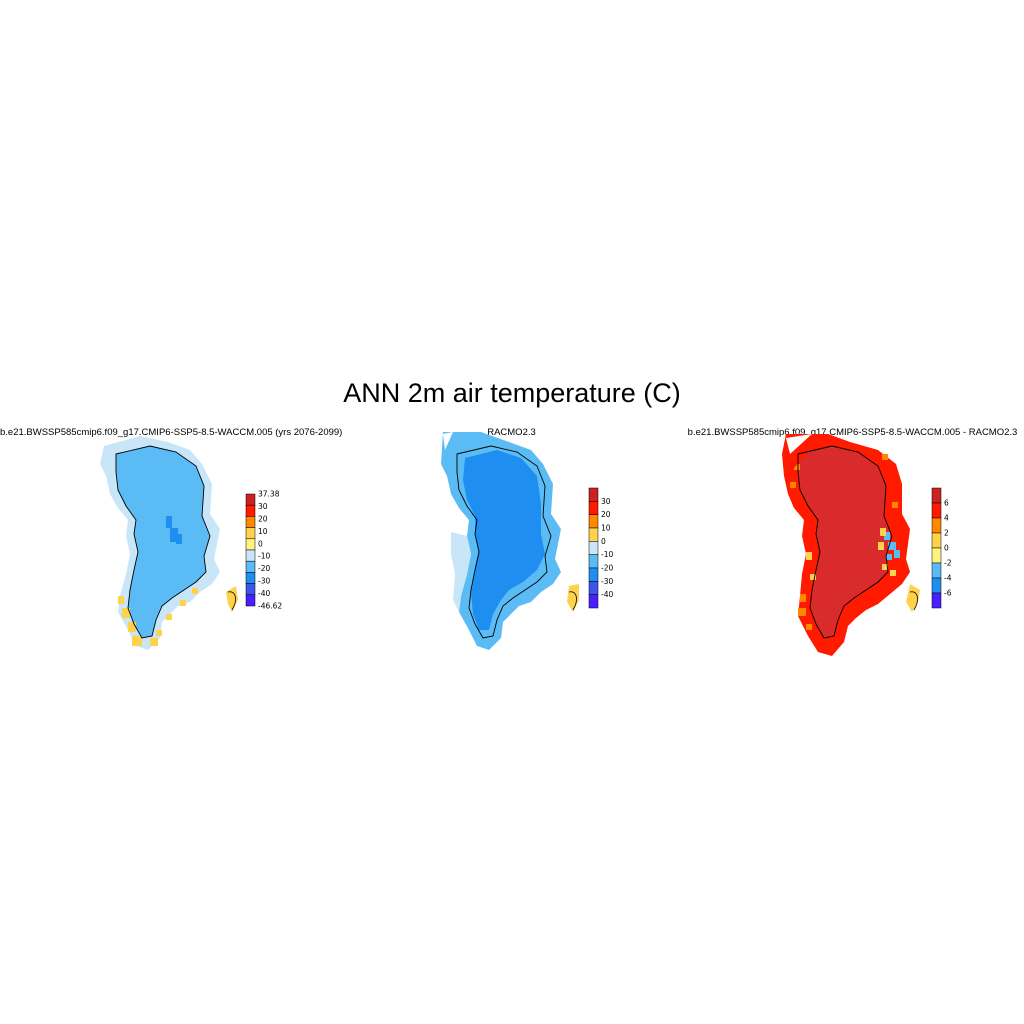  What do you see at coordinates (946, 533) in the screenshot?
I see `colorbar-label: 2` at bounding box center [946, 533].